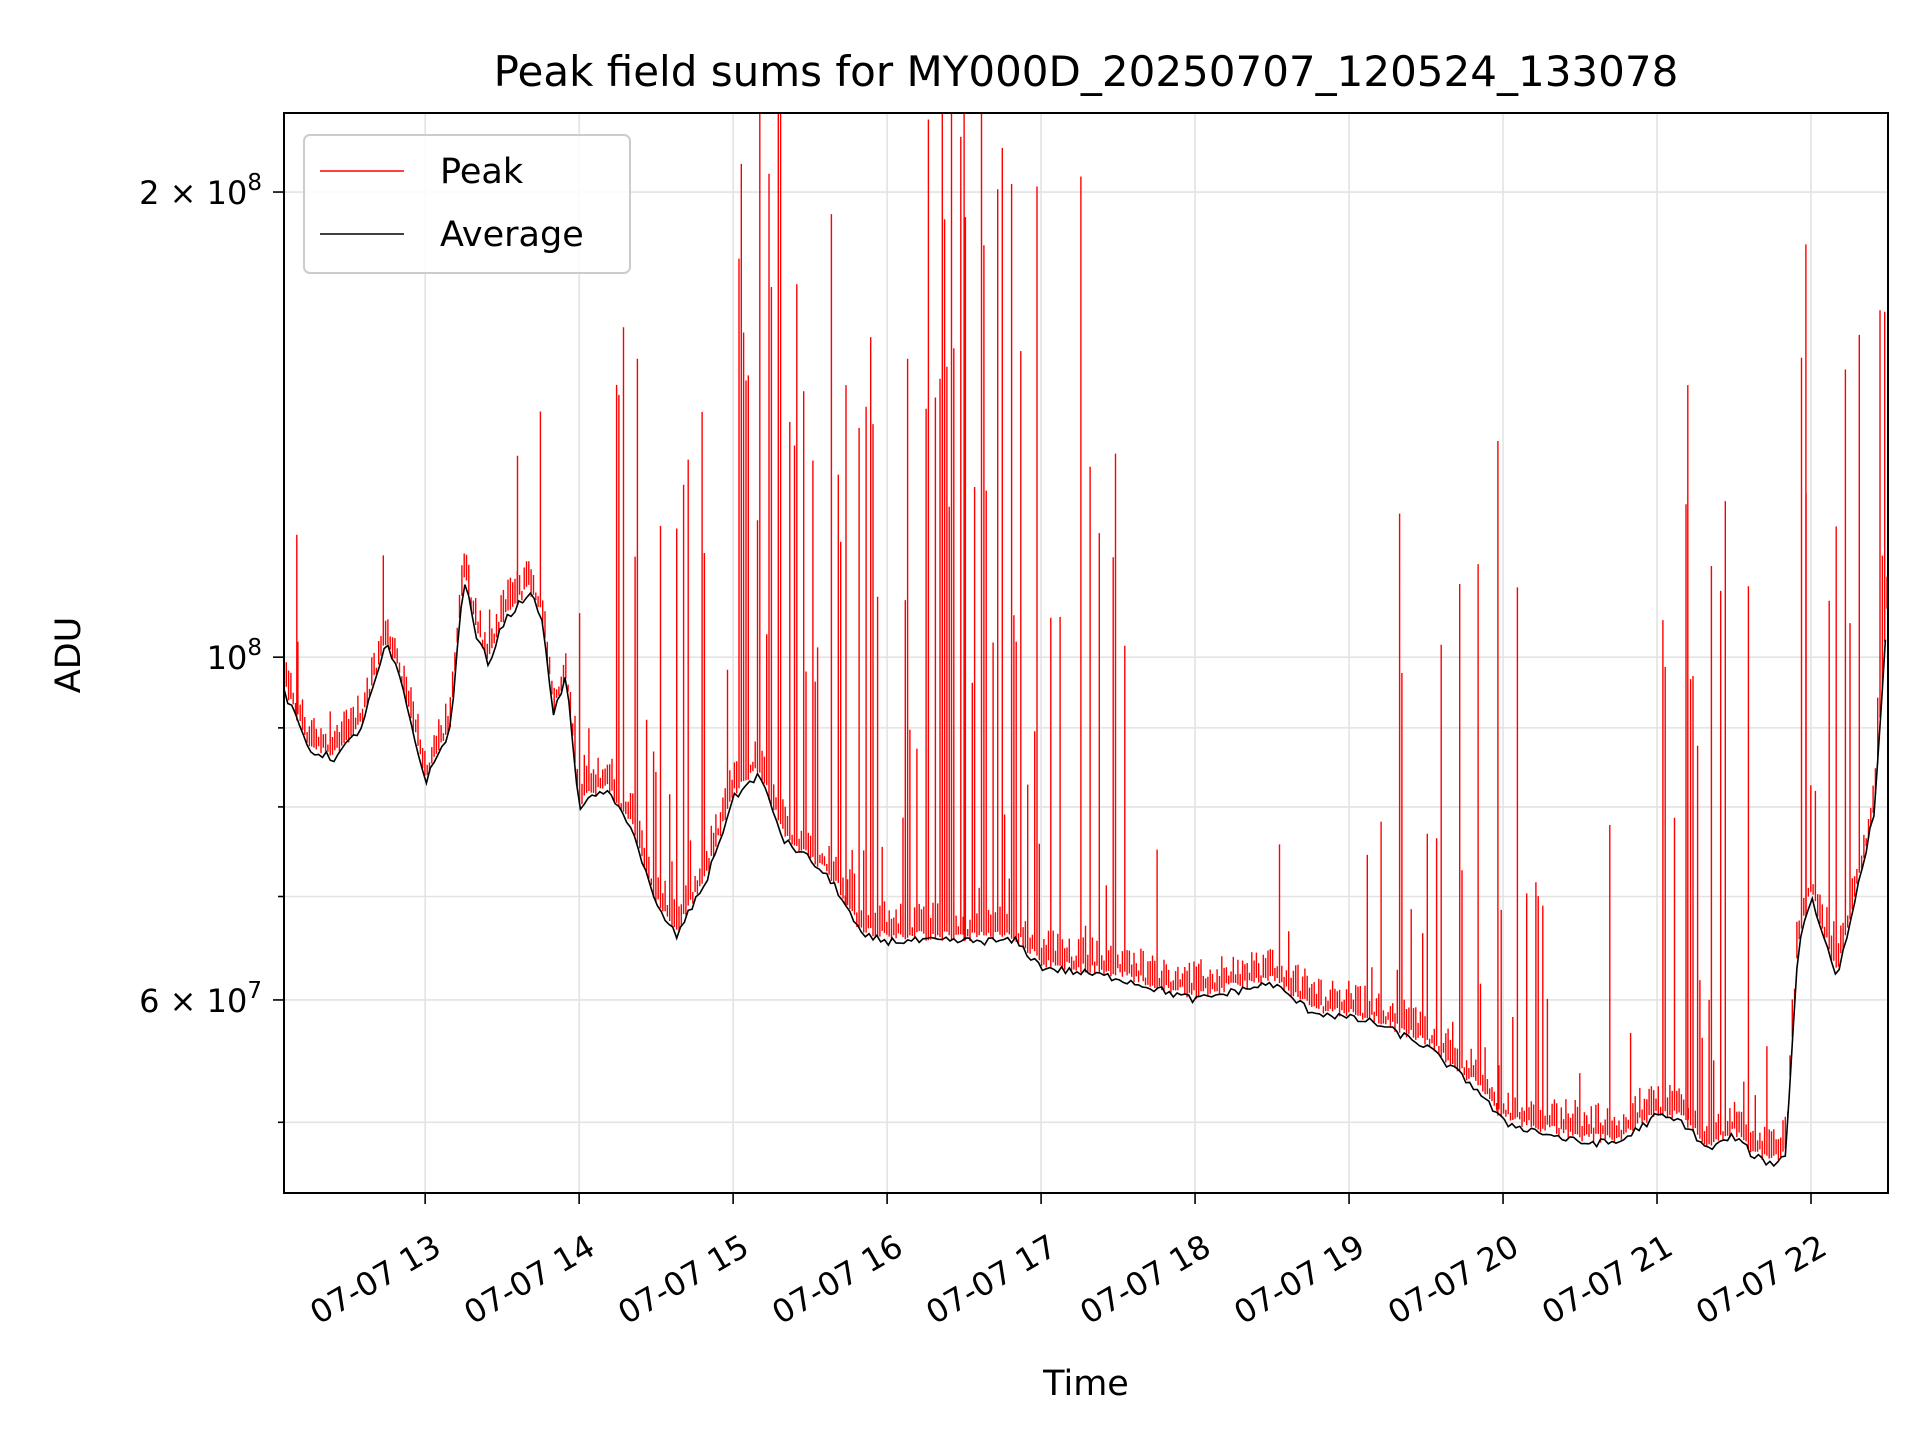  What do you see at coordinates (1085, 1384) in the screenshot?
I see `x-axis-label: Time` at bounding box center [1085, 1384].